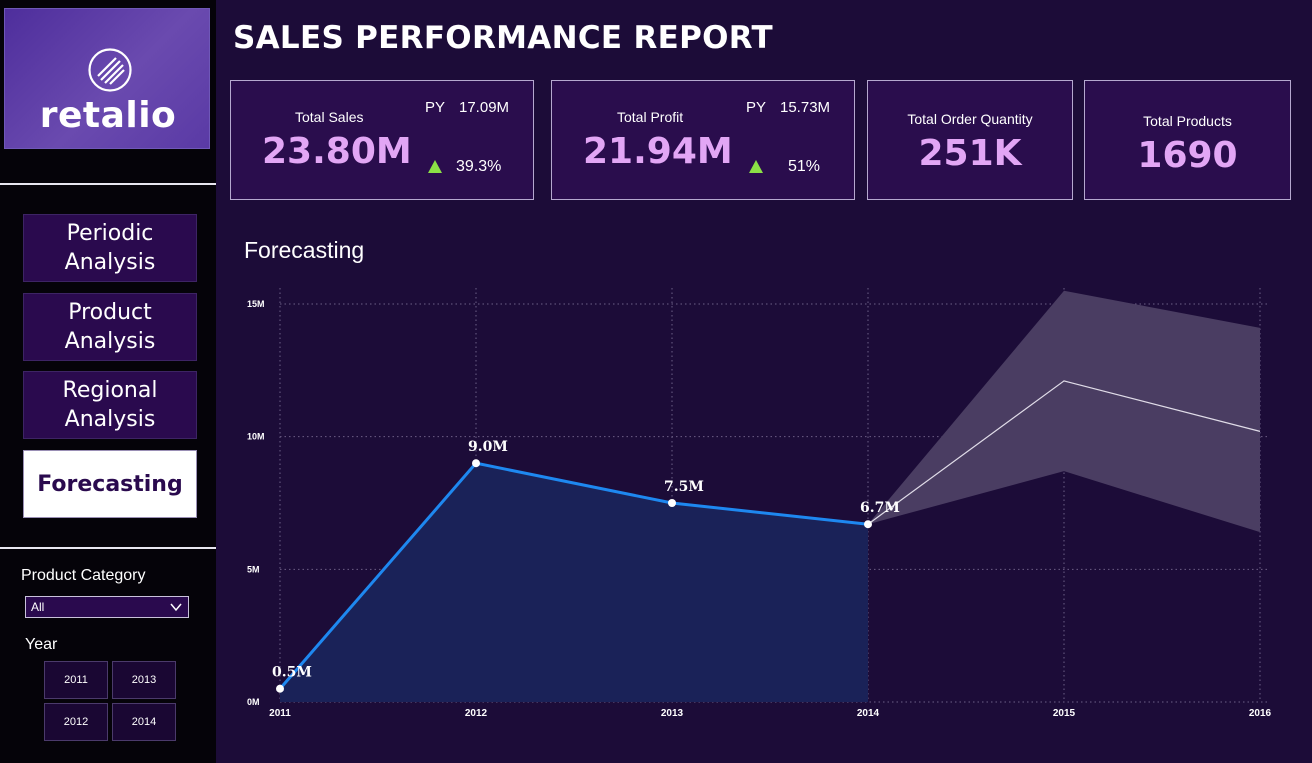 The height and width of the screenshot is (763, 1312). What do you see at coordinates (253, 702) in the screenshot?
I see `y-tick-label: 0M` at bounding box center [253, 702].